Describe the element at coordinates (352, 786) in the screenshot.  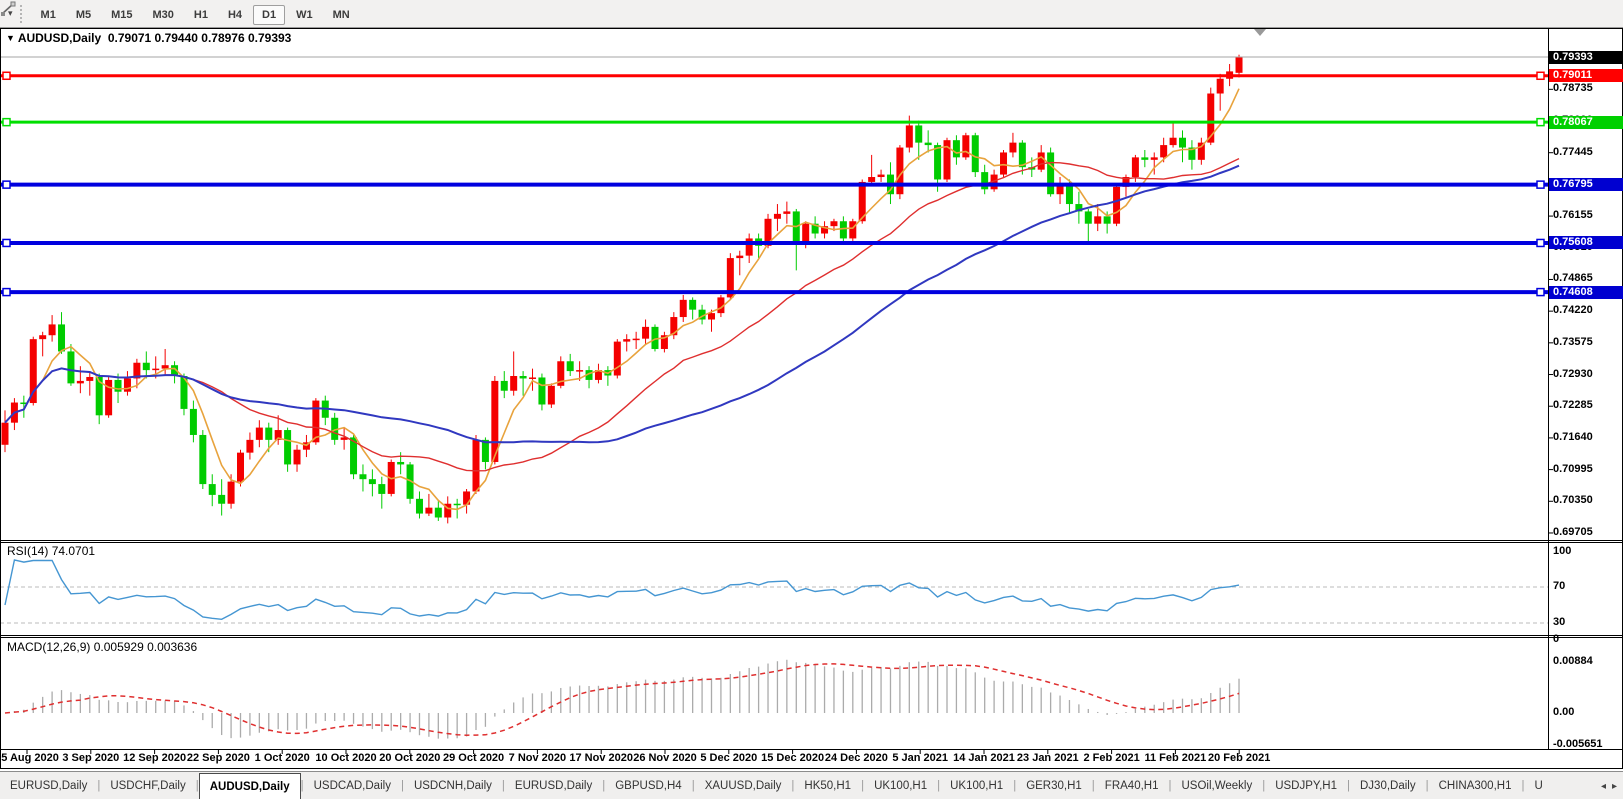
I see `chart-tab-usdcad-daily: USDCAD,Daily` at that location.